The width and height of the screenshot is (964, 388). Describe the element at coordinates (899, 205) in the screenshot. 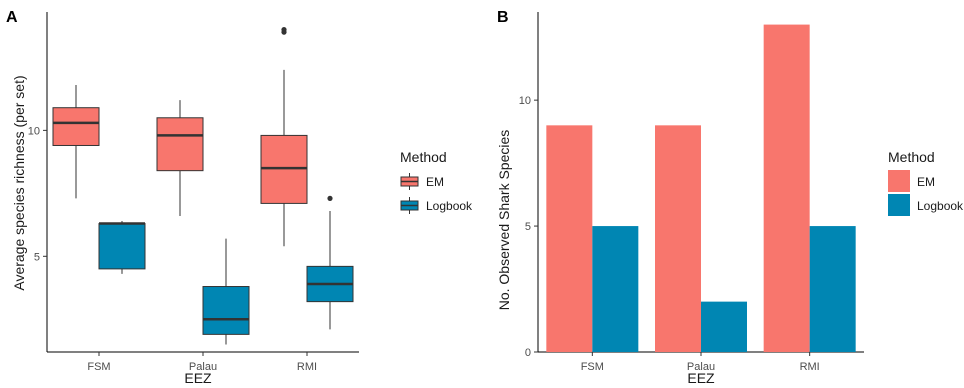

I see `panel-b-legend-key-logbook` at that location.